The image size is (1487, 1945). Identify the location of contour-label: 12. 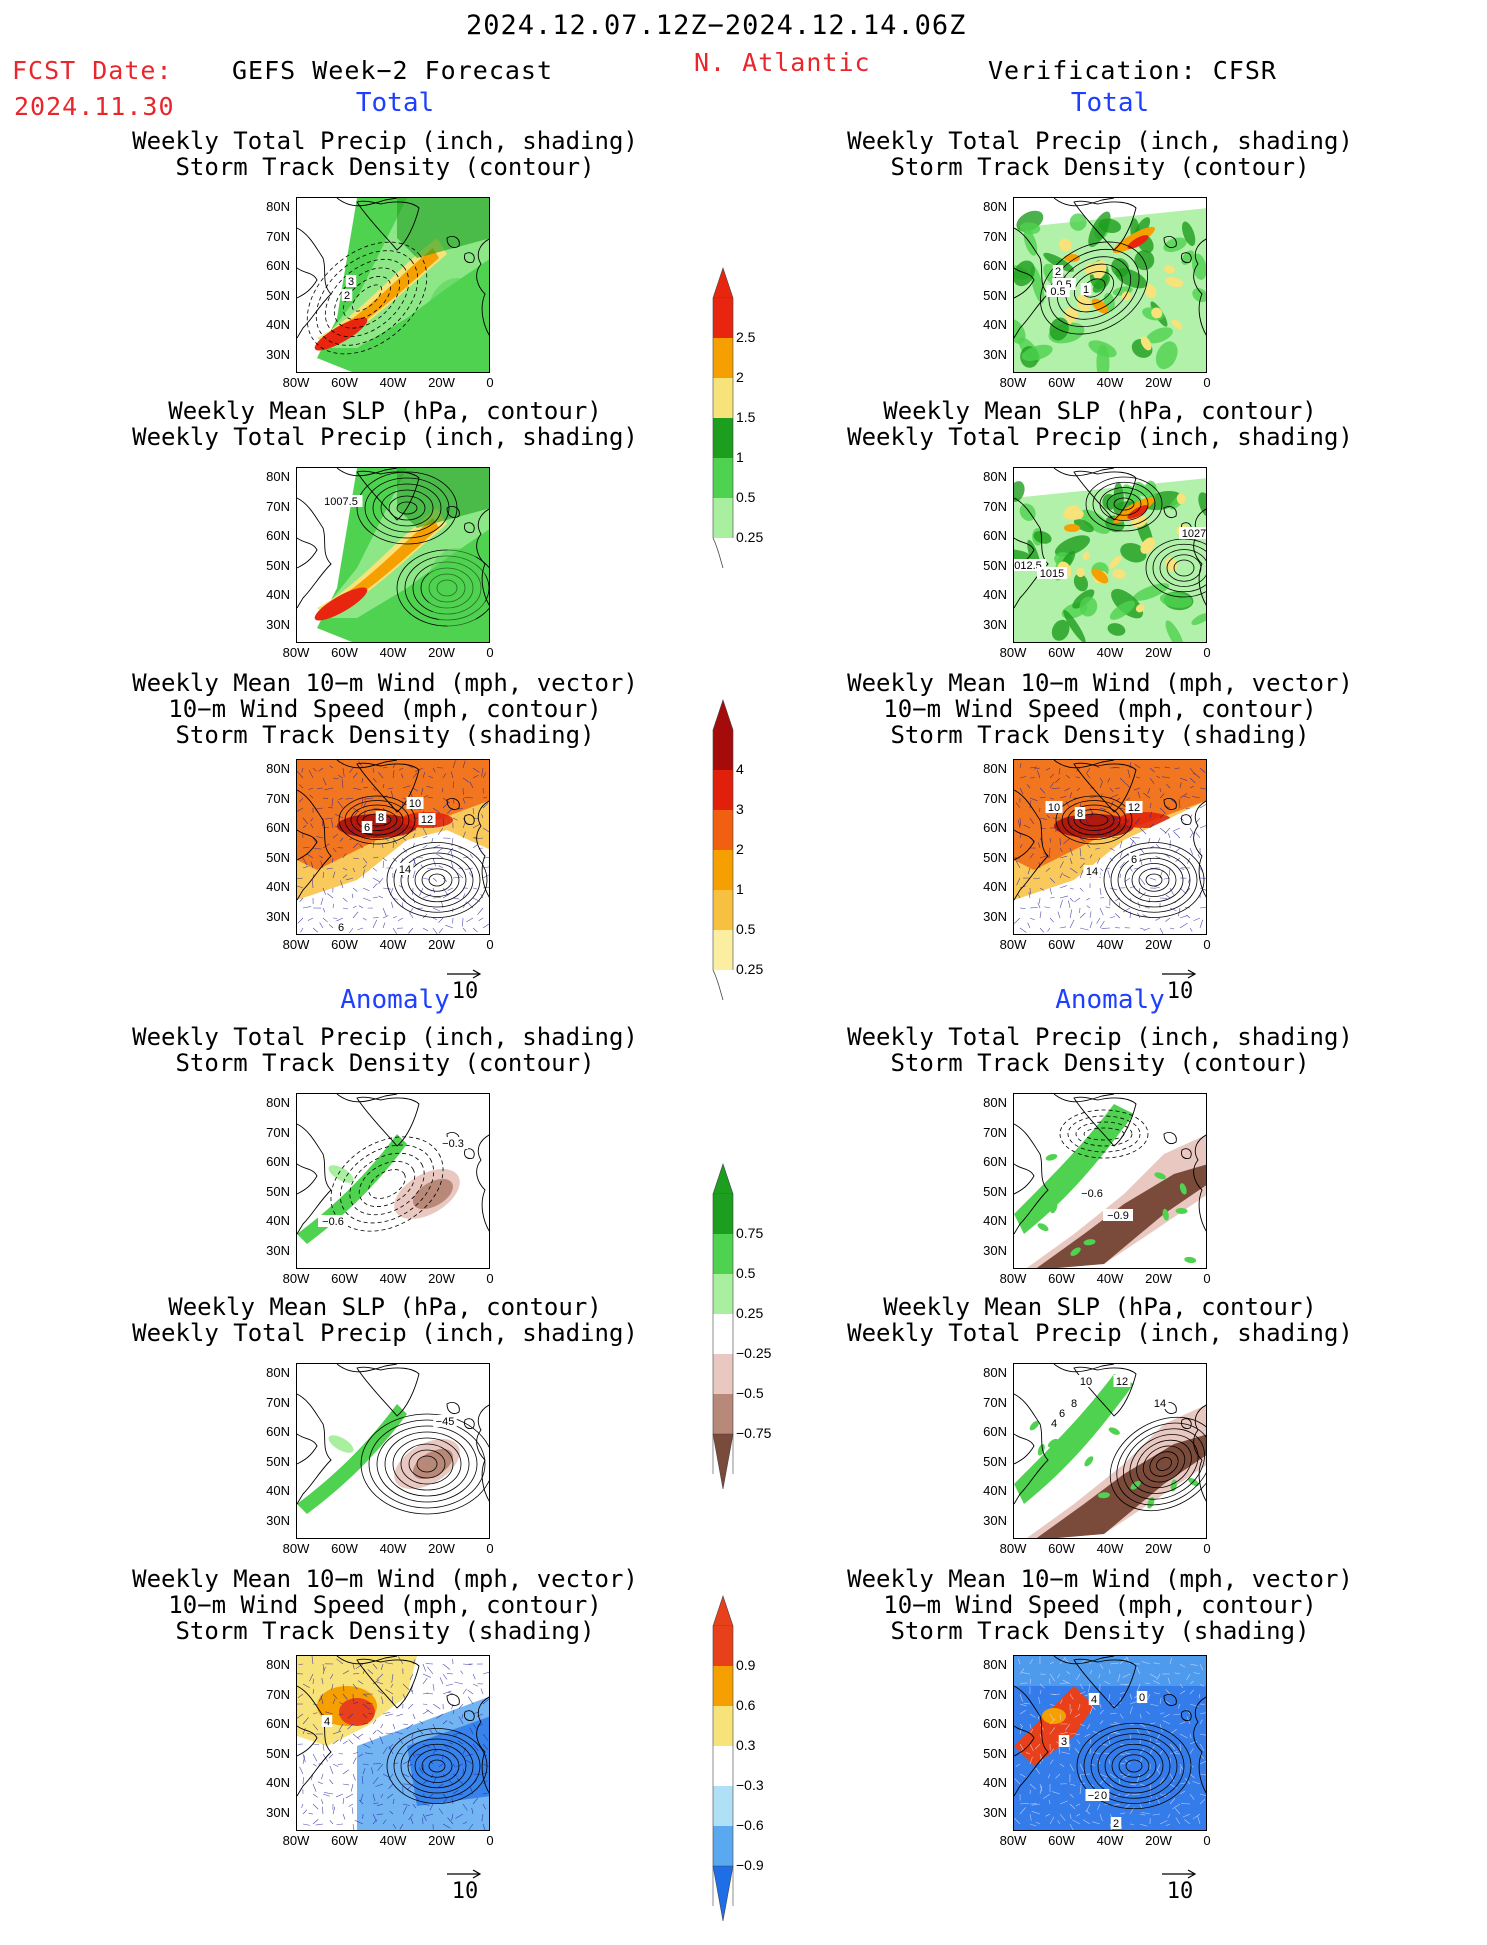
(427, 819).